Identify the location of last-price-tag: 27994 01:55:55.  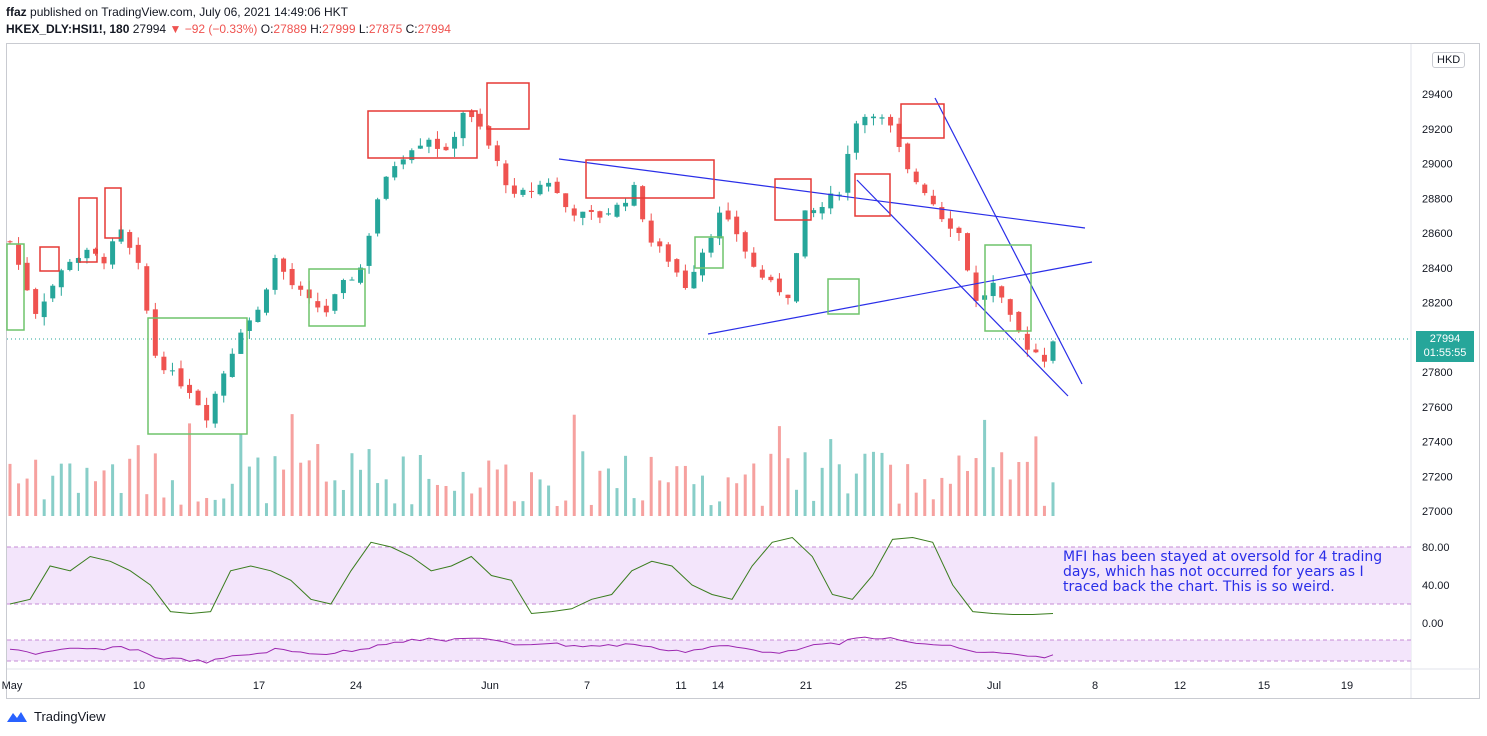
(1445, 346).